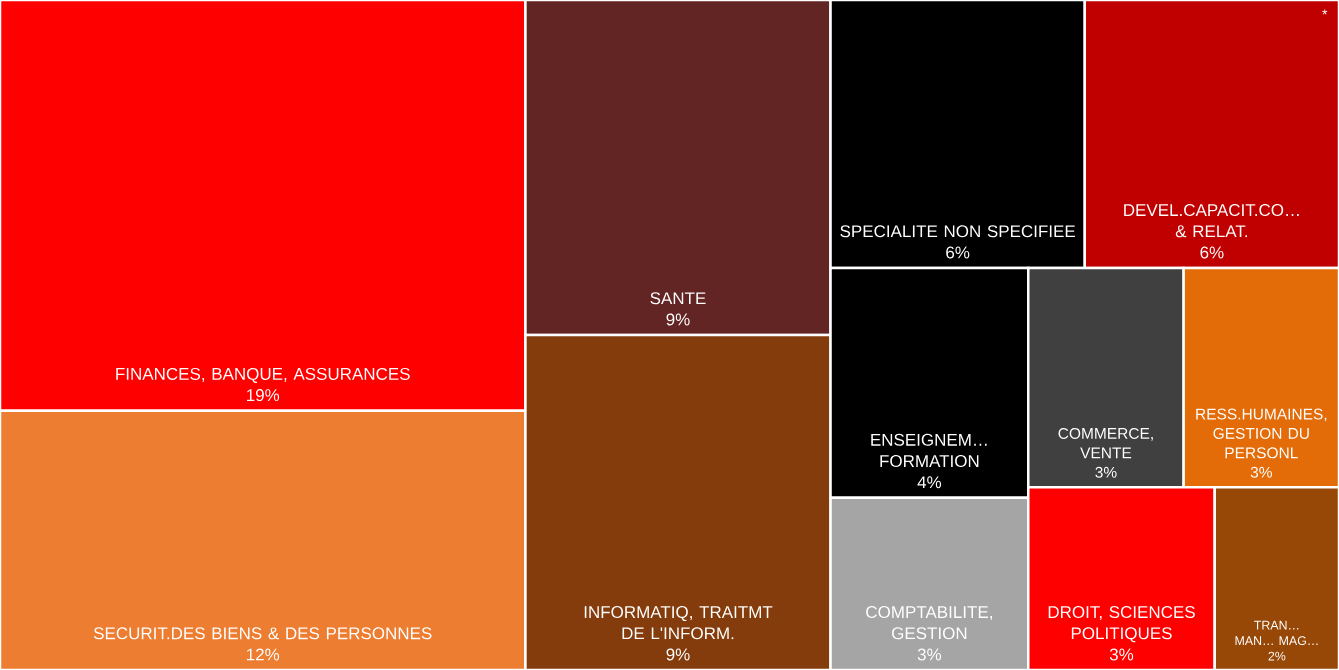  What do you see at coordinates (1277, 656) in the screenshot?
I see `data-label: 2%` at bounding box center [1277, 656].